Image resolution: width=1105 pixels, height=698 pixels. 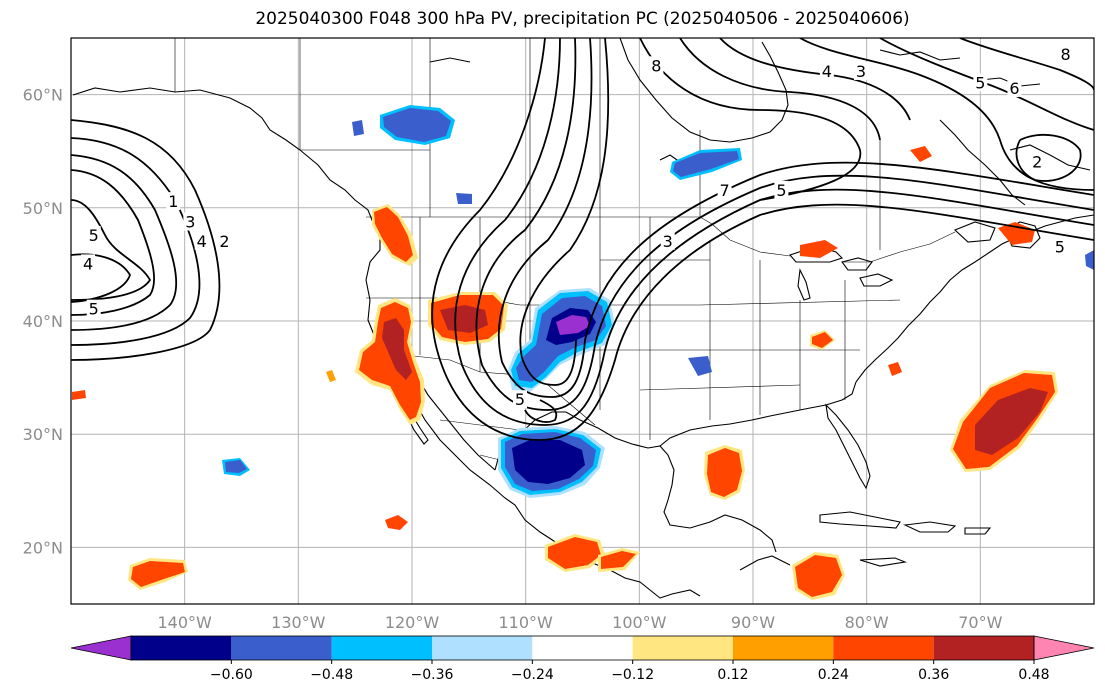 I want to click on contour-label-4: 2, so click(x=224, y=241).